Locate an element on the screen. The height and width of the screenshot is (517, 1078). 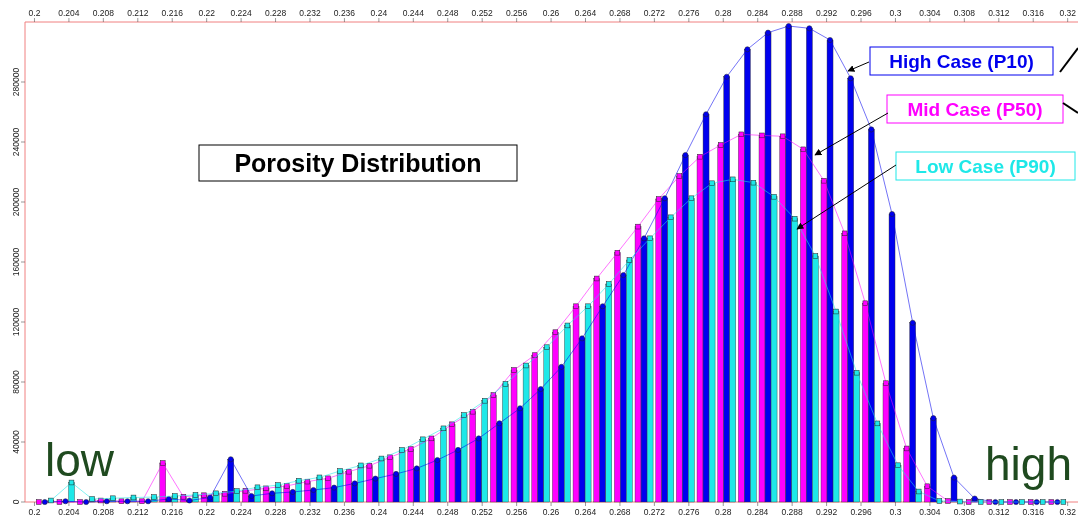
x2-tick-label: 0.268 is located at coordinates (620, 512).